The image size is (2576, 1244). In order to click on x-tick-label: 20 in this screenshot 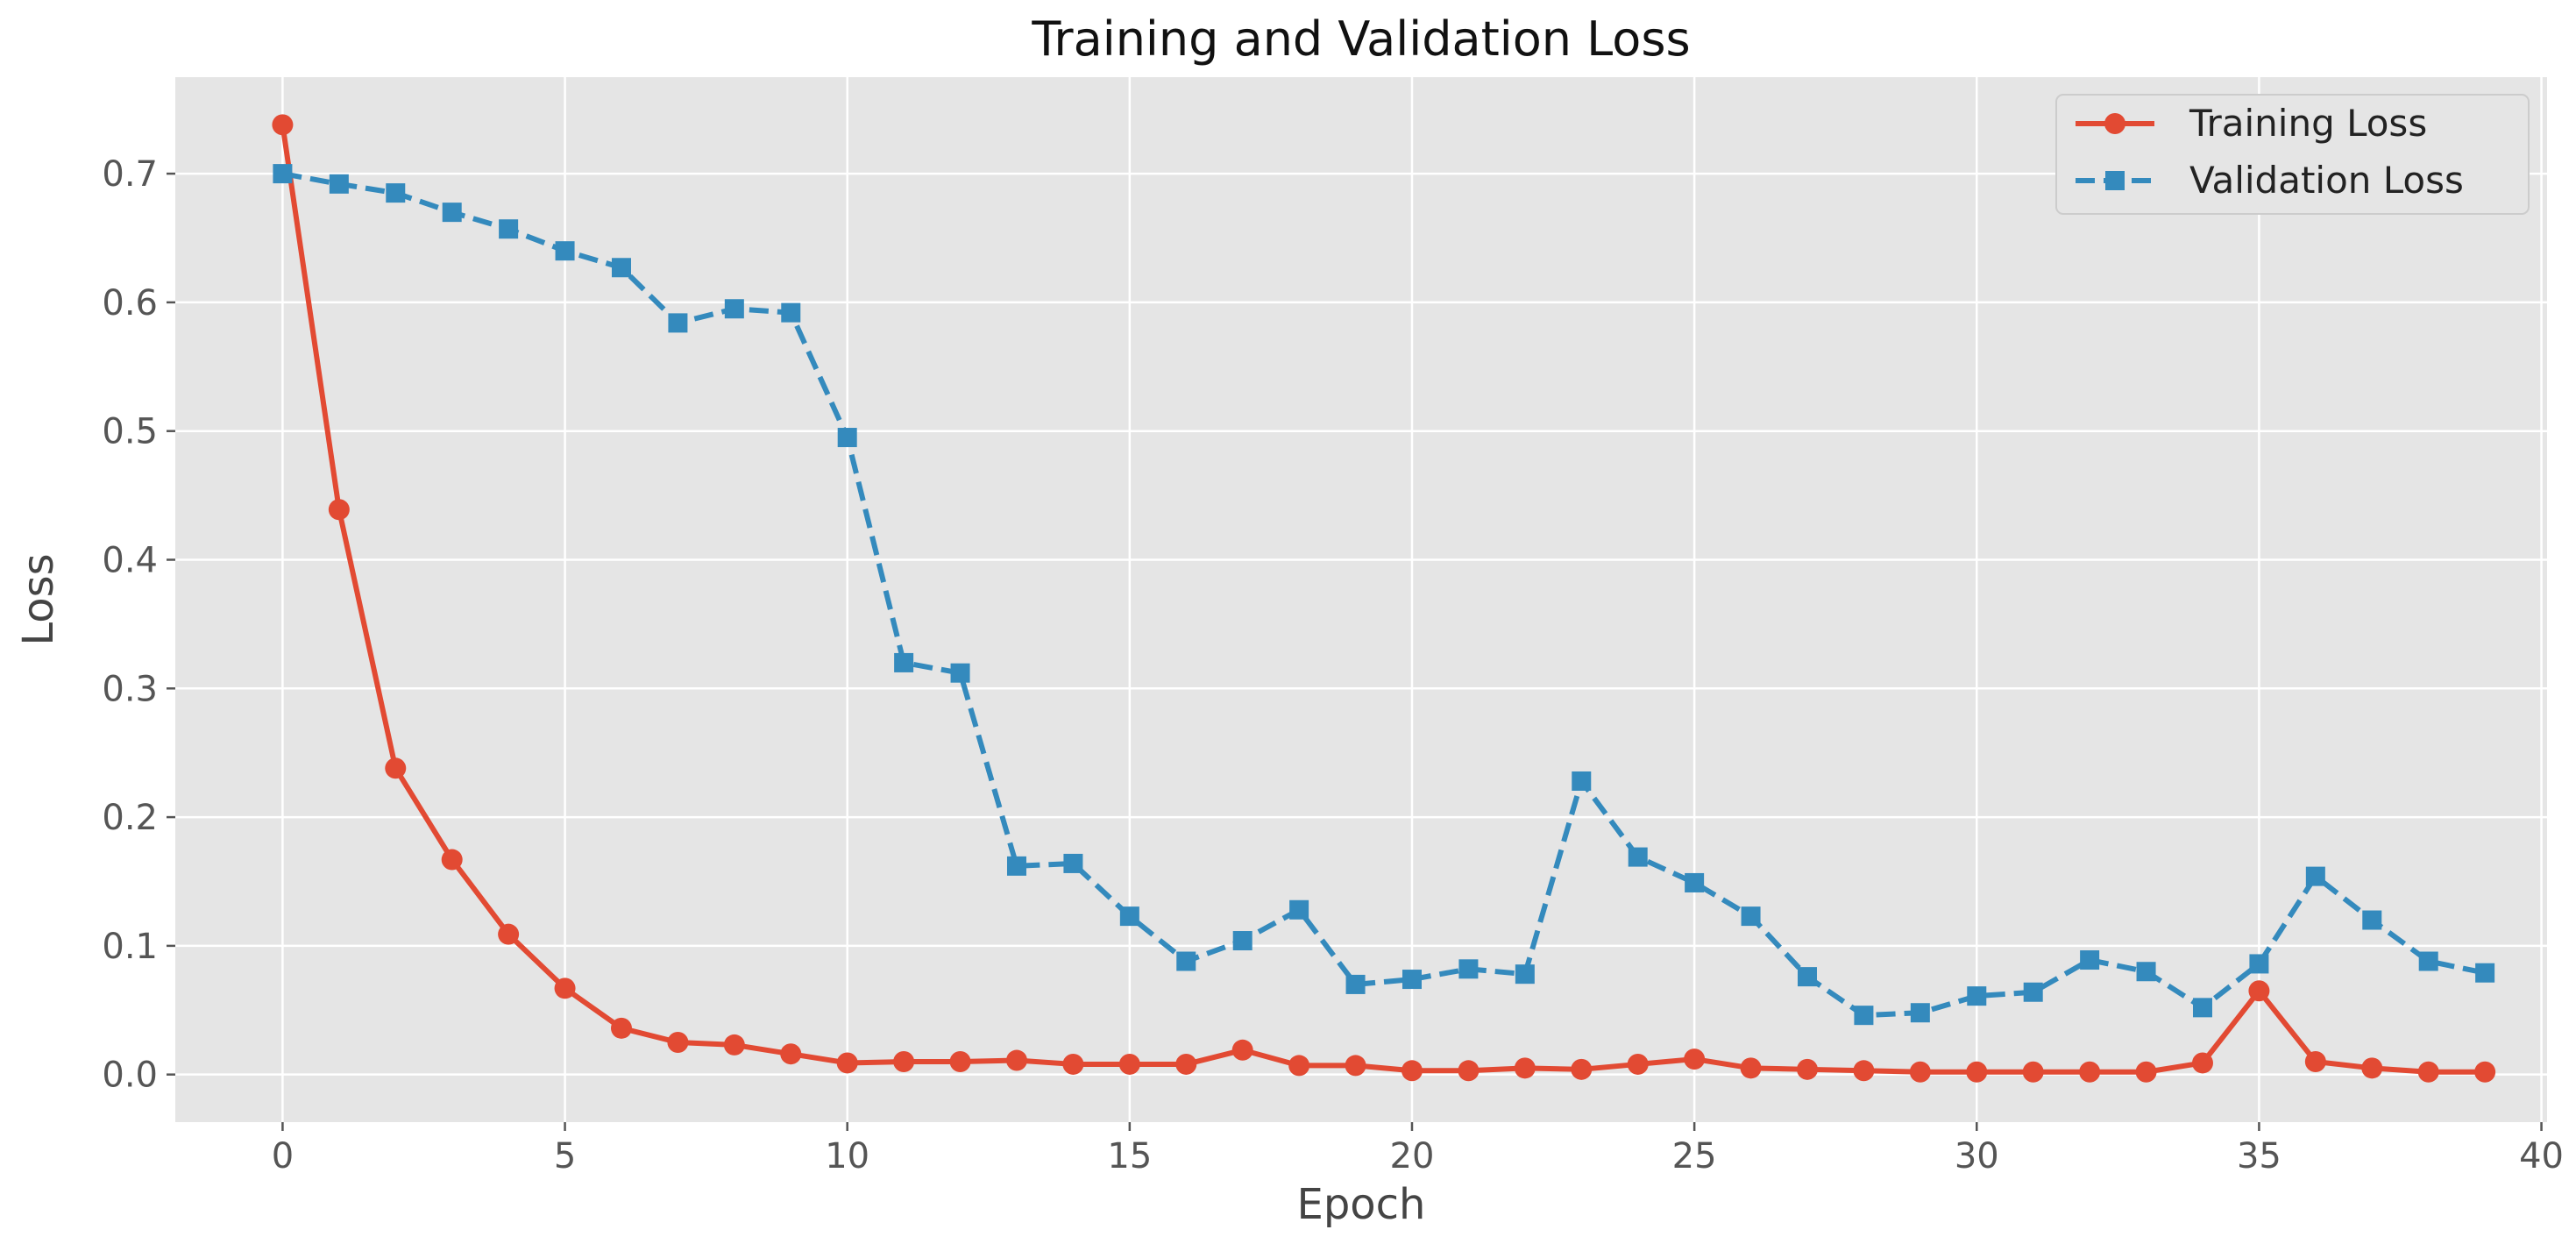, I will do `click(1412, 1156)`.